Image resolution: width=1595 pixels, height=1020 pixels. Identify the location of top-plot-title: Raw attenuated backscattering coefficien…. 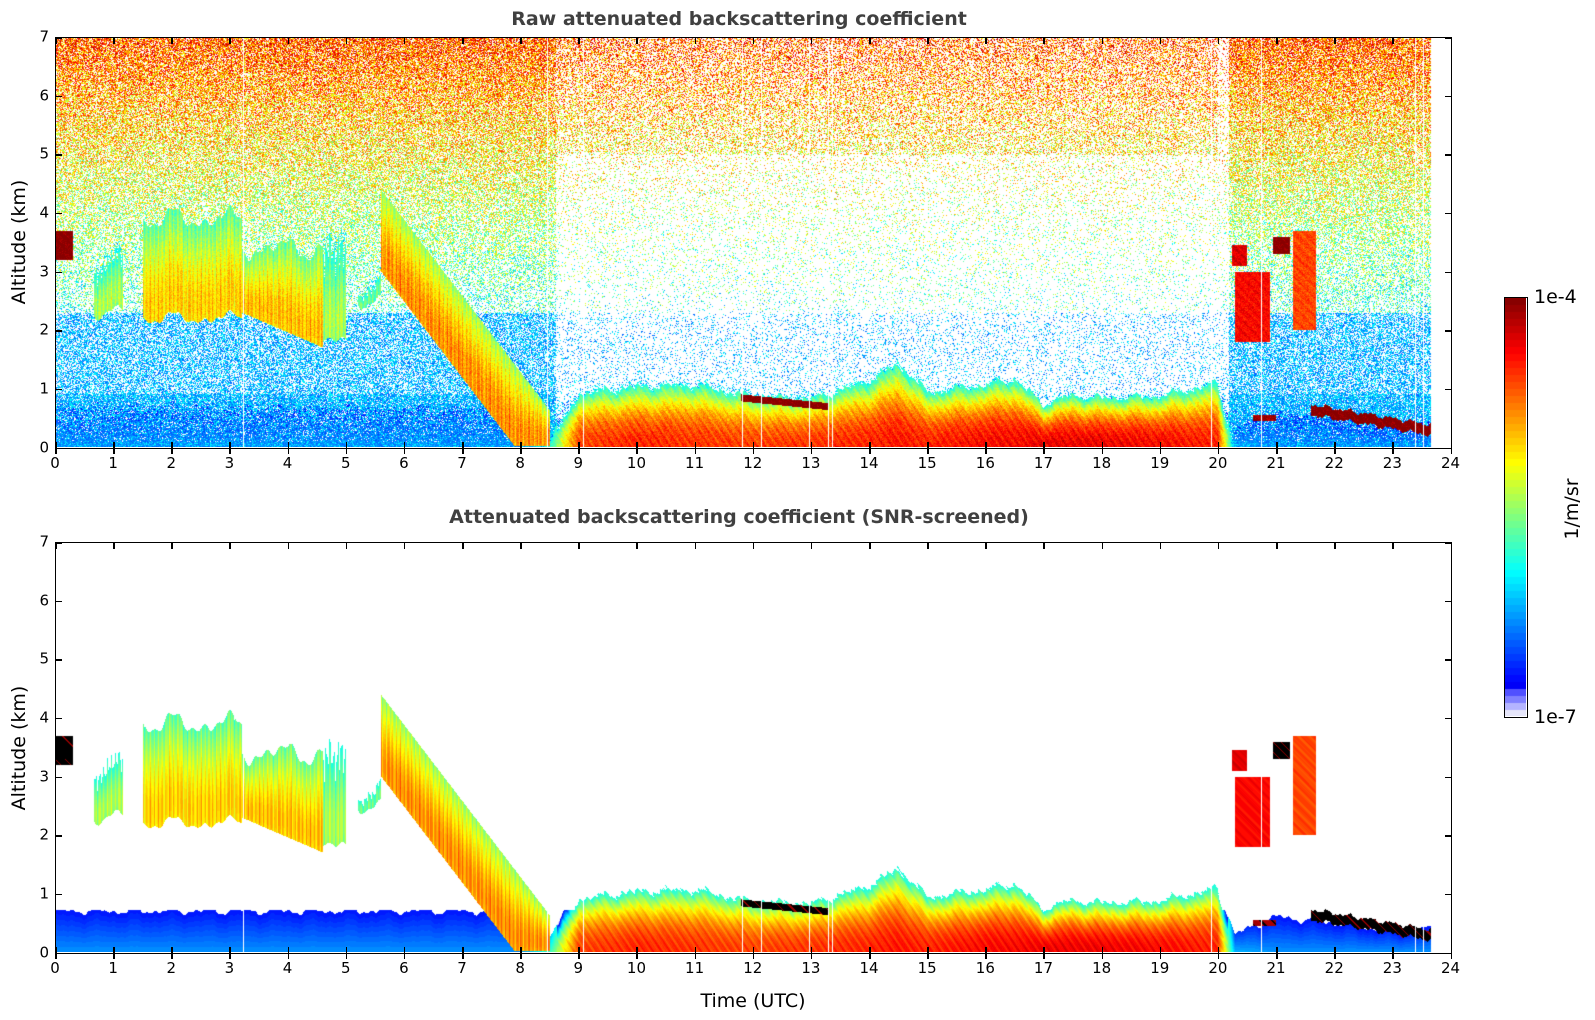
(739, 19).